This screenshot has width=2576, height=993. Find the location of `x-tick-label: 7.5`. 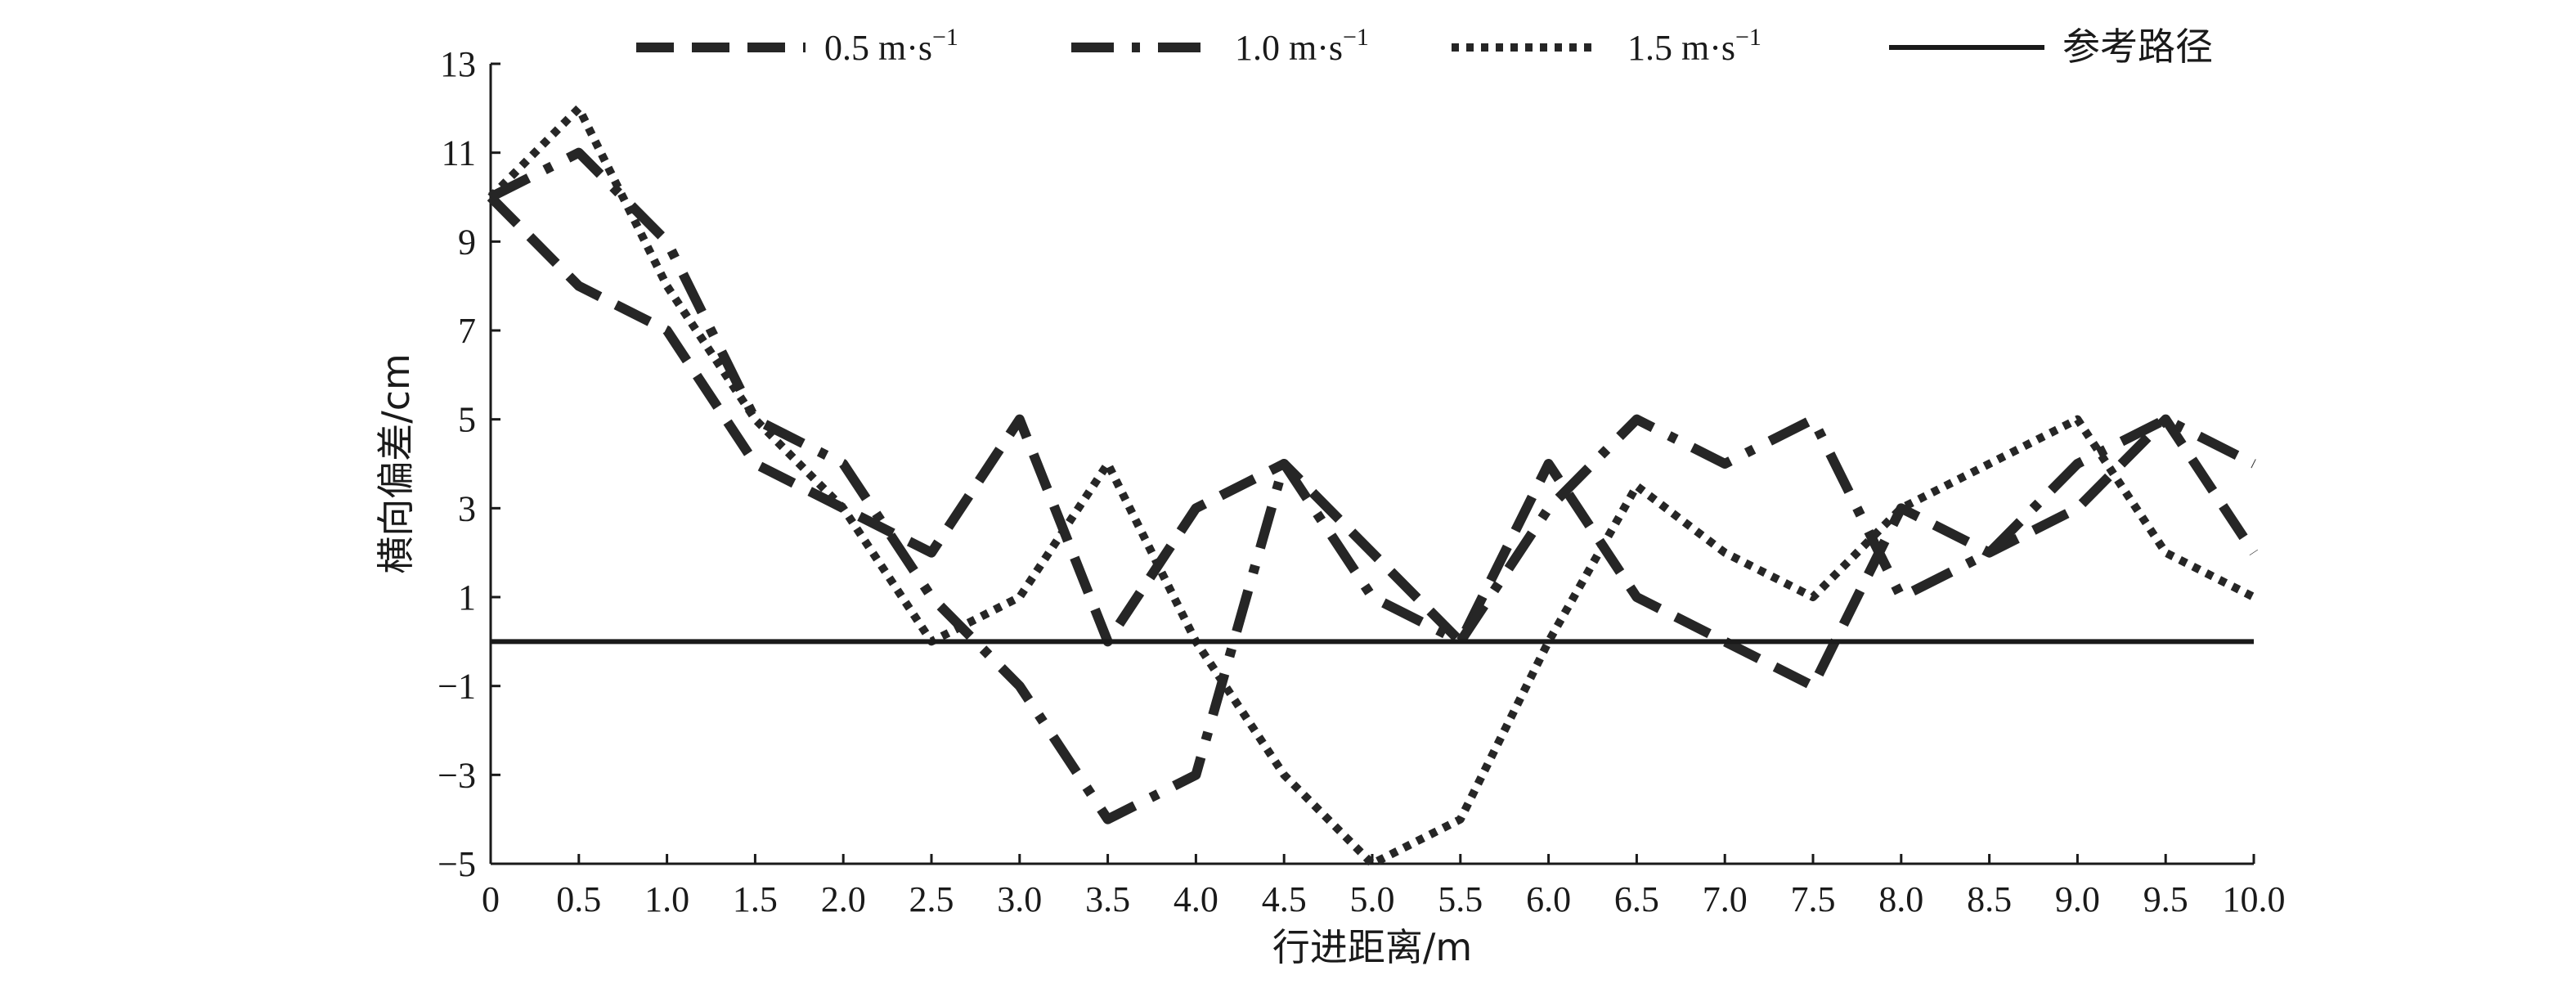

x-tick-label: 7.5 is located at coordinates (1813, 899).